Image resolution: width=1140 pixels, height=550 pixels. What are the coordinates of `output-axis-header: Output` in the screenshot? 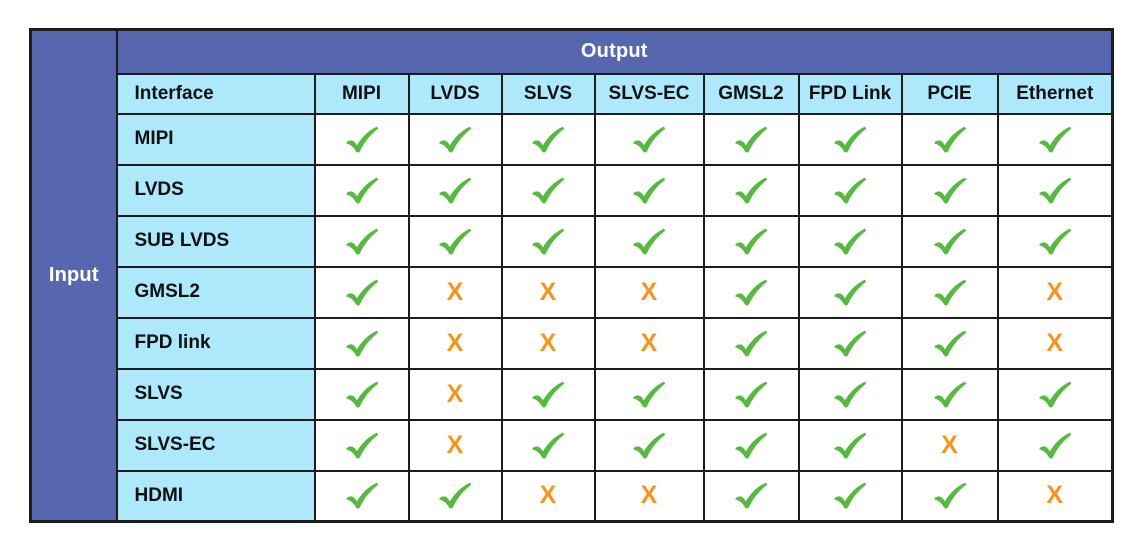 It's located at (614, 51).